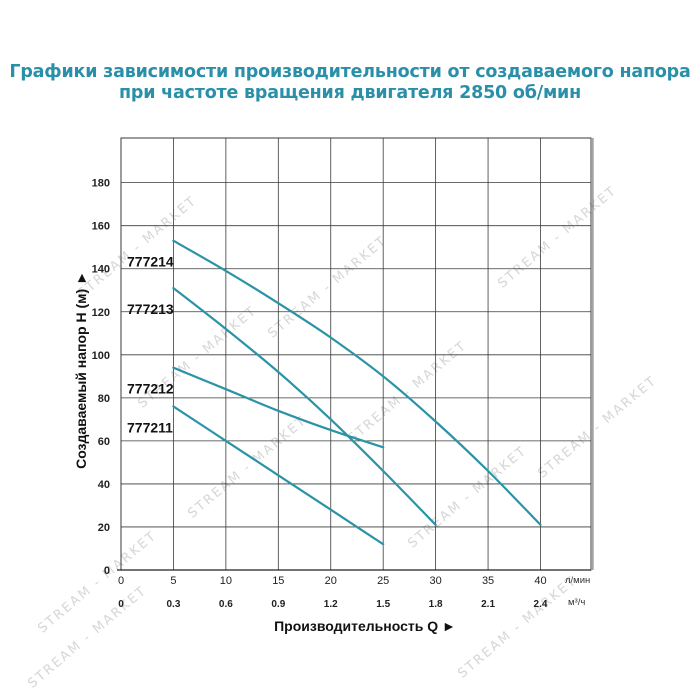  What do you see at coordinates (101, 227) in the screenshot?
I see `y-tick-label: 160` at bounding box center [101, 227].